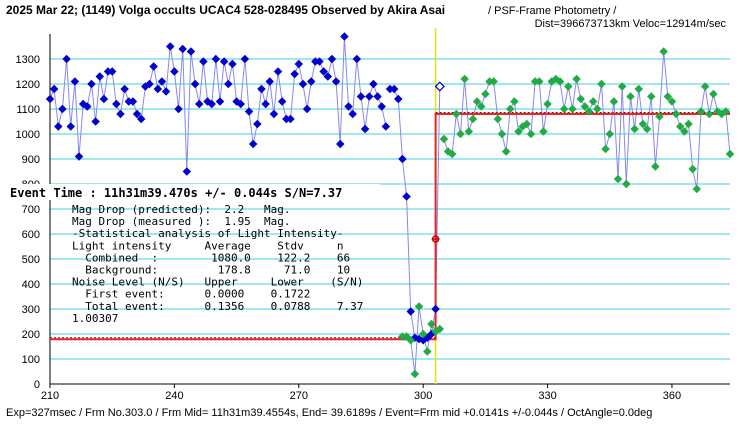 Image resolution: width=740 pixels, height=425 pixels. What do you see at coordinates (208, 245) in the screenshot?
I see `stats-line: Light intensity Average Stdv n` at bounding box center [208, 245].